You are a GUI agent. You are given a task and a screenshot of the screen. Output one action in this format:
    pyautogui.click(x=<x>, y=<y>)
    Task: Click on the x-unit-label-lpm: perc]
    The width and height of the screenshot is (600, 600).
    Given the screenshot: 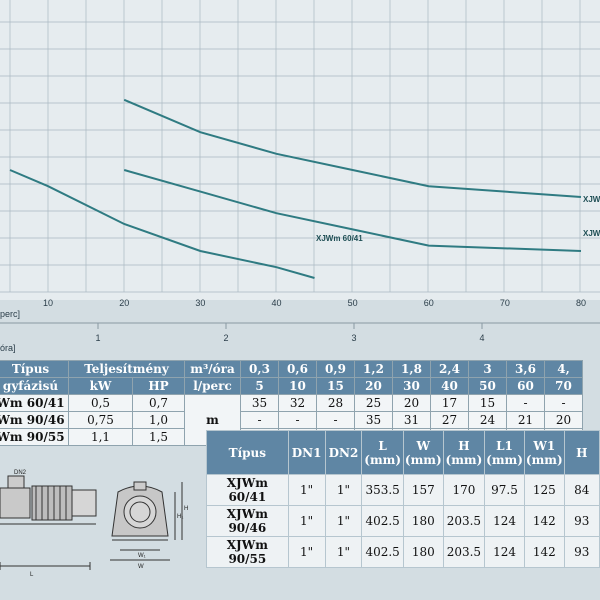 What is the action you would take?
    pyautogui.click(x=10, y=314)
    